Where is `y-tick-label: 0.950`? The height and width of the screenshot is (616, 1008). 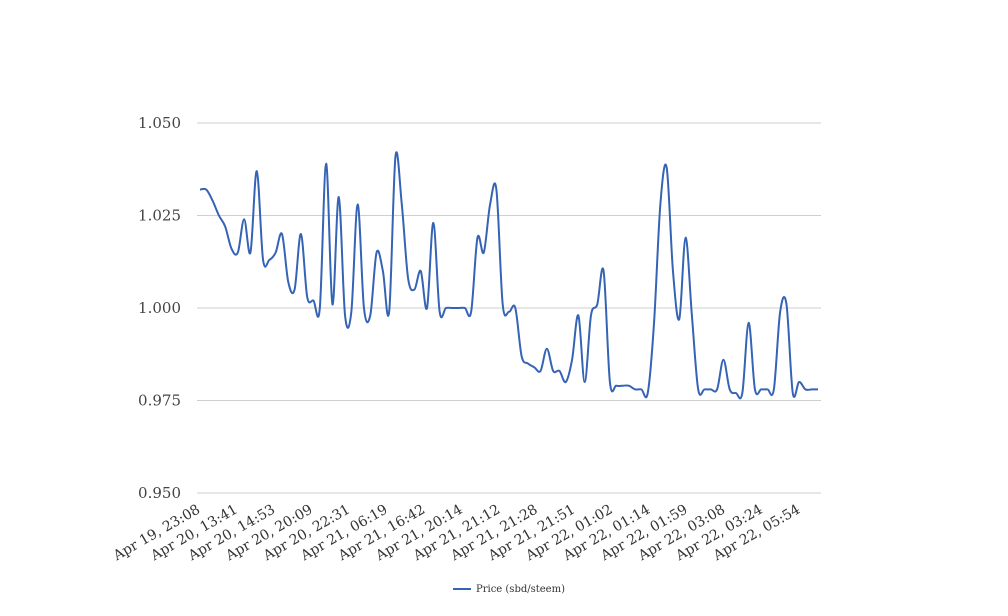 y-tick-label: 0.950 is located at coordinates (159, 493).